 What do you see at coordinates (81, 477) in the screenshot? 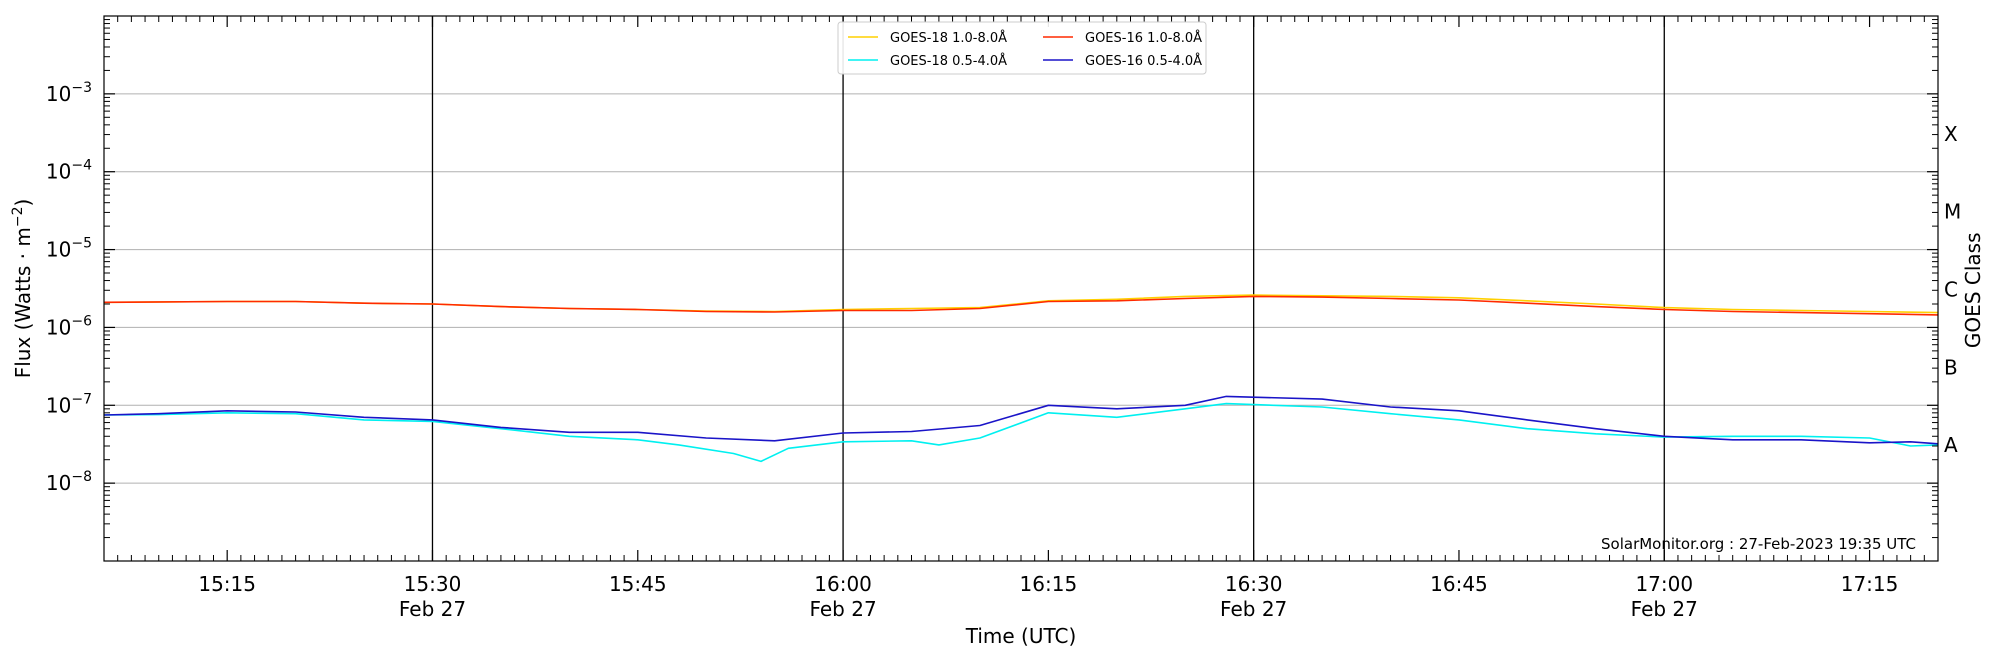
I see `y-tick-exponent: −8` at bounding box center [81, 477].